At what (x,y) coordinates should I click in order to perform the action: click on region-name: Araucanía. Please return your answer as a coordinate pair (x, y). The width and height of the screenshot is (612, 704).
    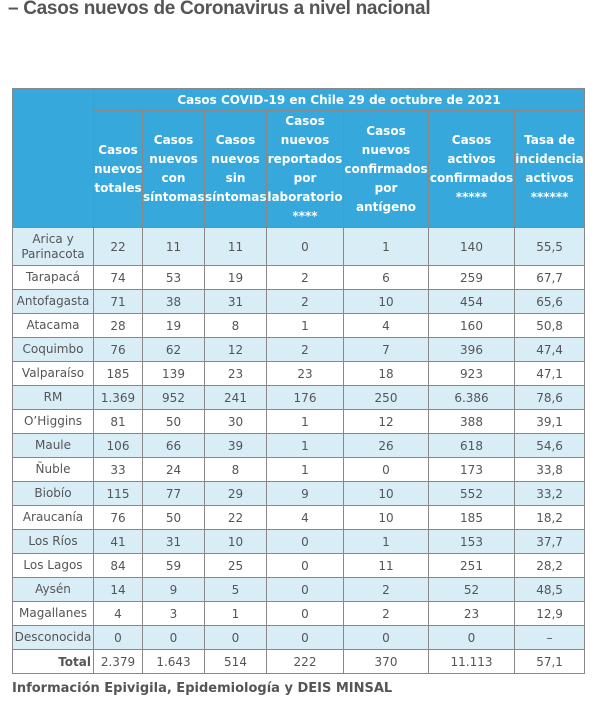
    Looking at the image, I should click on (53, 517).